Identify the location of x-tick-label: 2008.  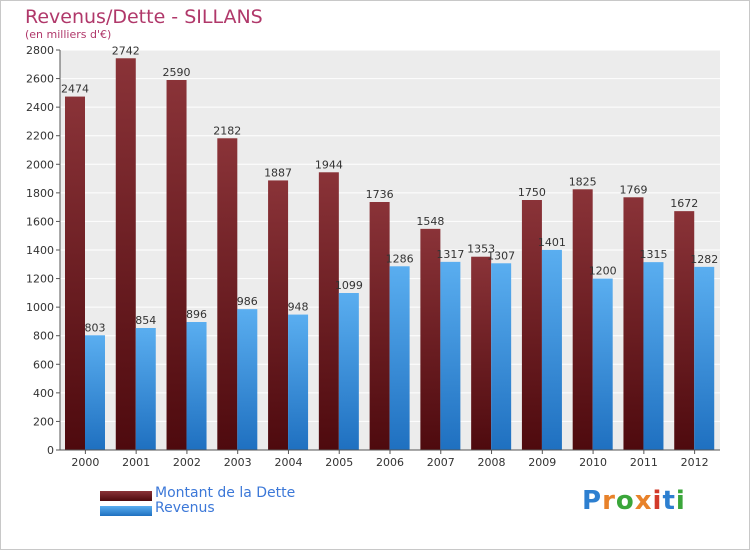
(492, 462).